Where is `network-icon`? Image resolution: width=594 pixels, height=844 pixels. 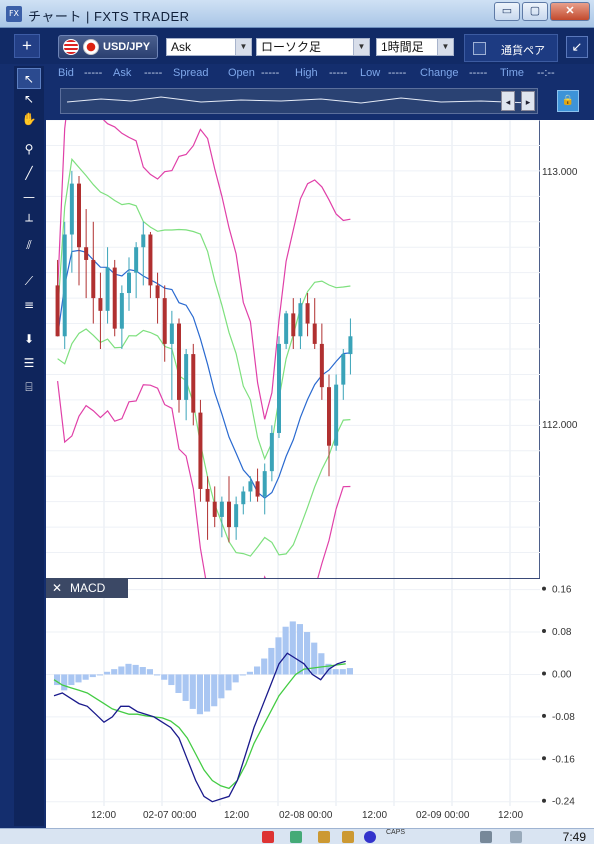
network-icon is located at coordinates (296, 837).